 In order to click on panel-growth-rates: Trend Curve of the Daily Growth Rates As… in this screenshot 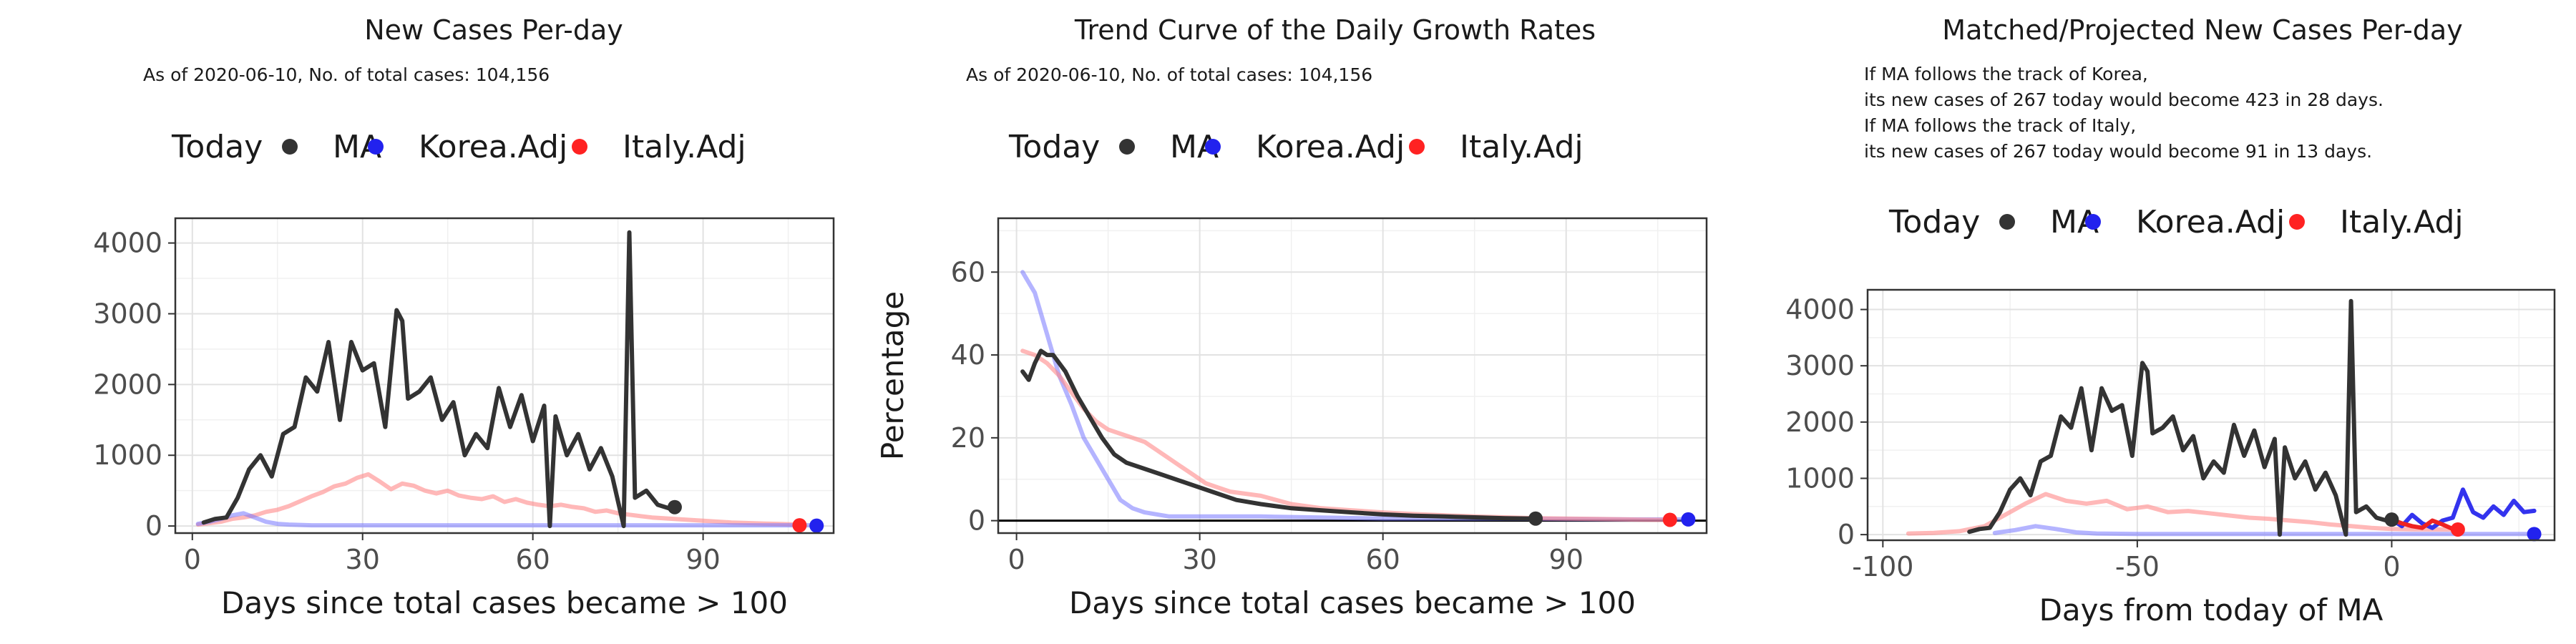, I will do `click(1281, 49)`.